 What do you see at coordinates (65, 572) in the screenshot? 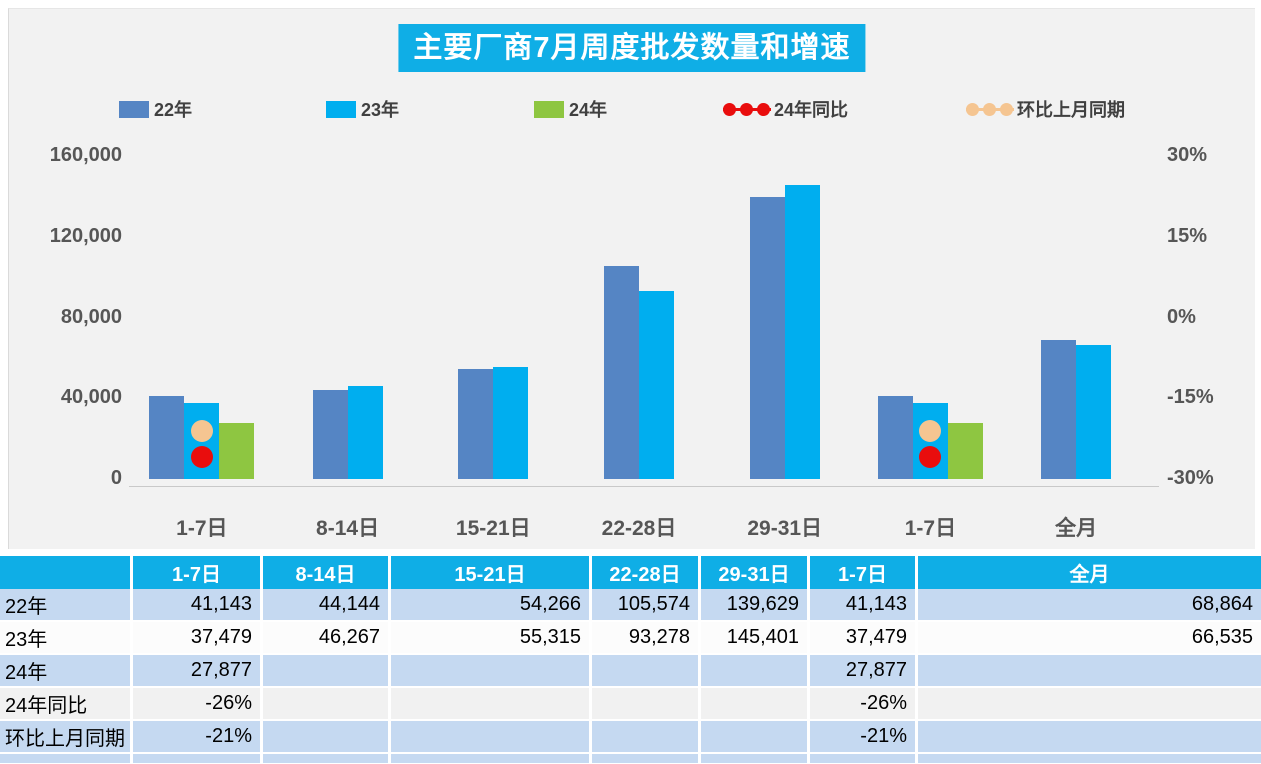
I see `table-header-blank` at bounding box center [65, 572].